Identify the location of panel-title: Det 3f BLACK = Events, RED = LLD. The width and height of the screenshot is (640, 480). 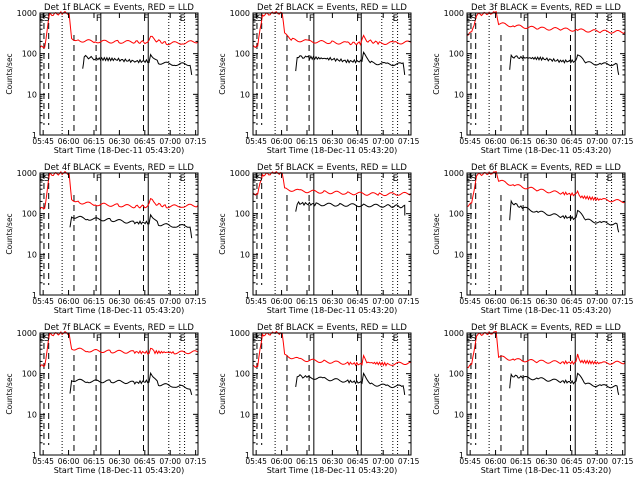
(546, 8).